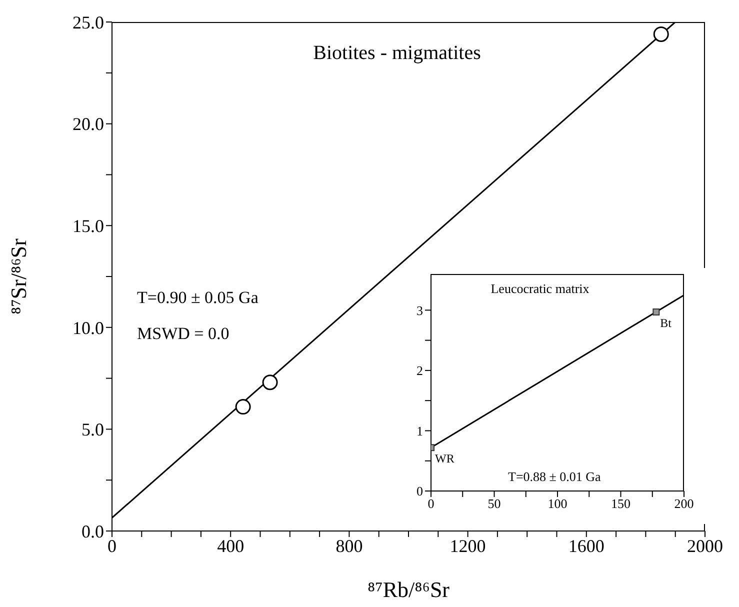  Describe the element at coordinates (705, 546) in the screenshot. I see `x-tick-label: 2000` at that location.